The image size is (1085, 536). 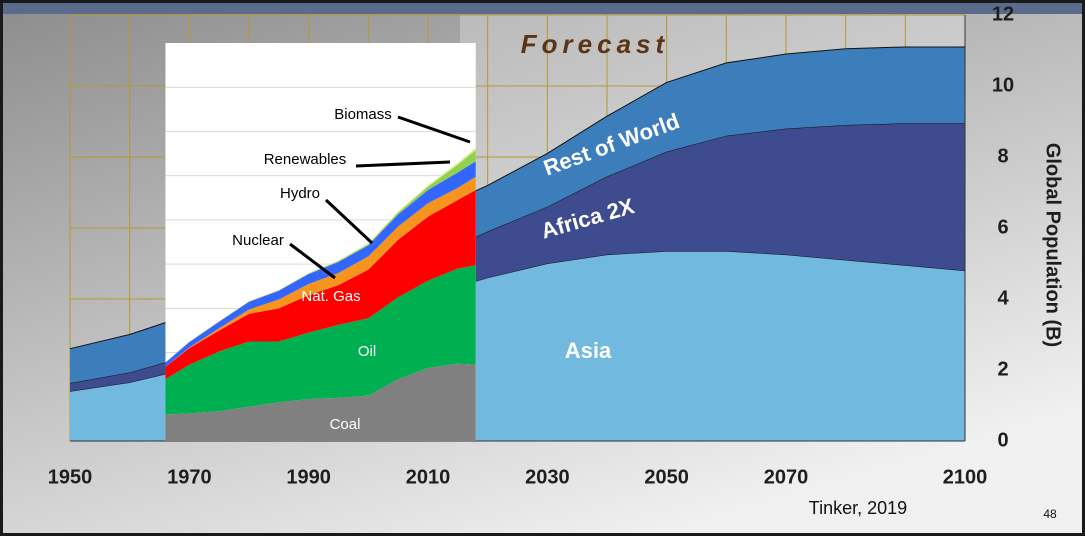 What do you see at coordinates (1053, 245) in the screenshot?
I see `y-axis-title: Global Population (B)` at bounding box center [1053, 245].